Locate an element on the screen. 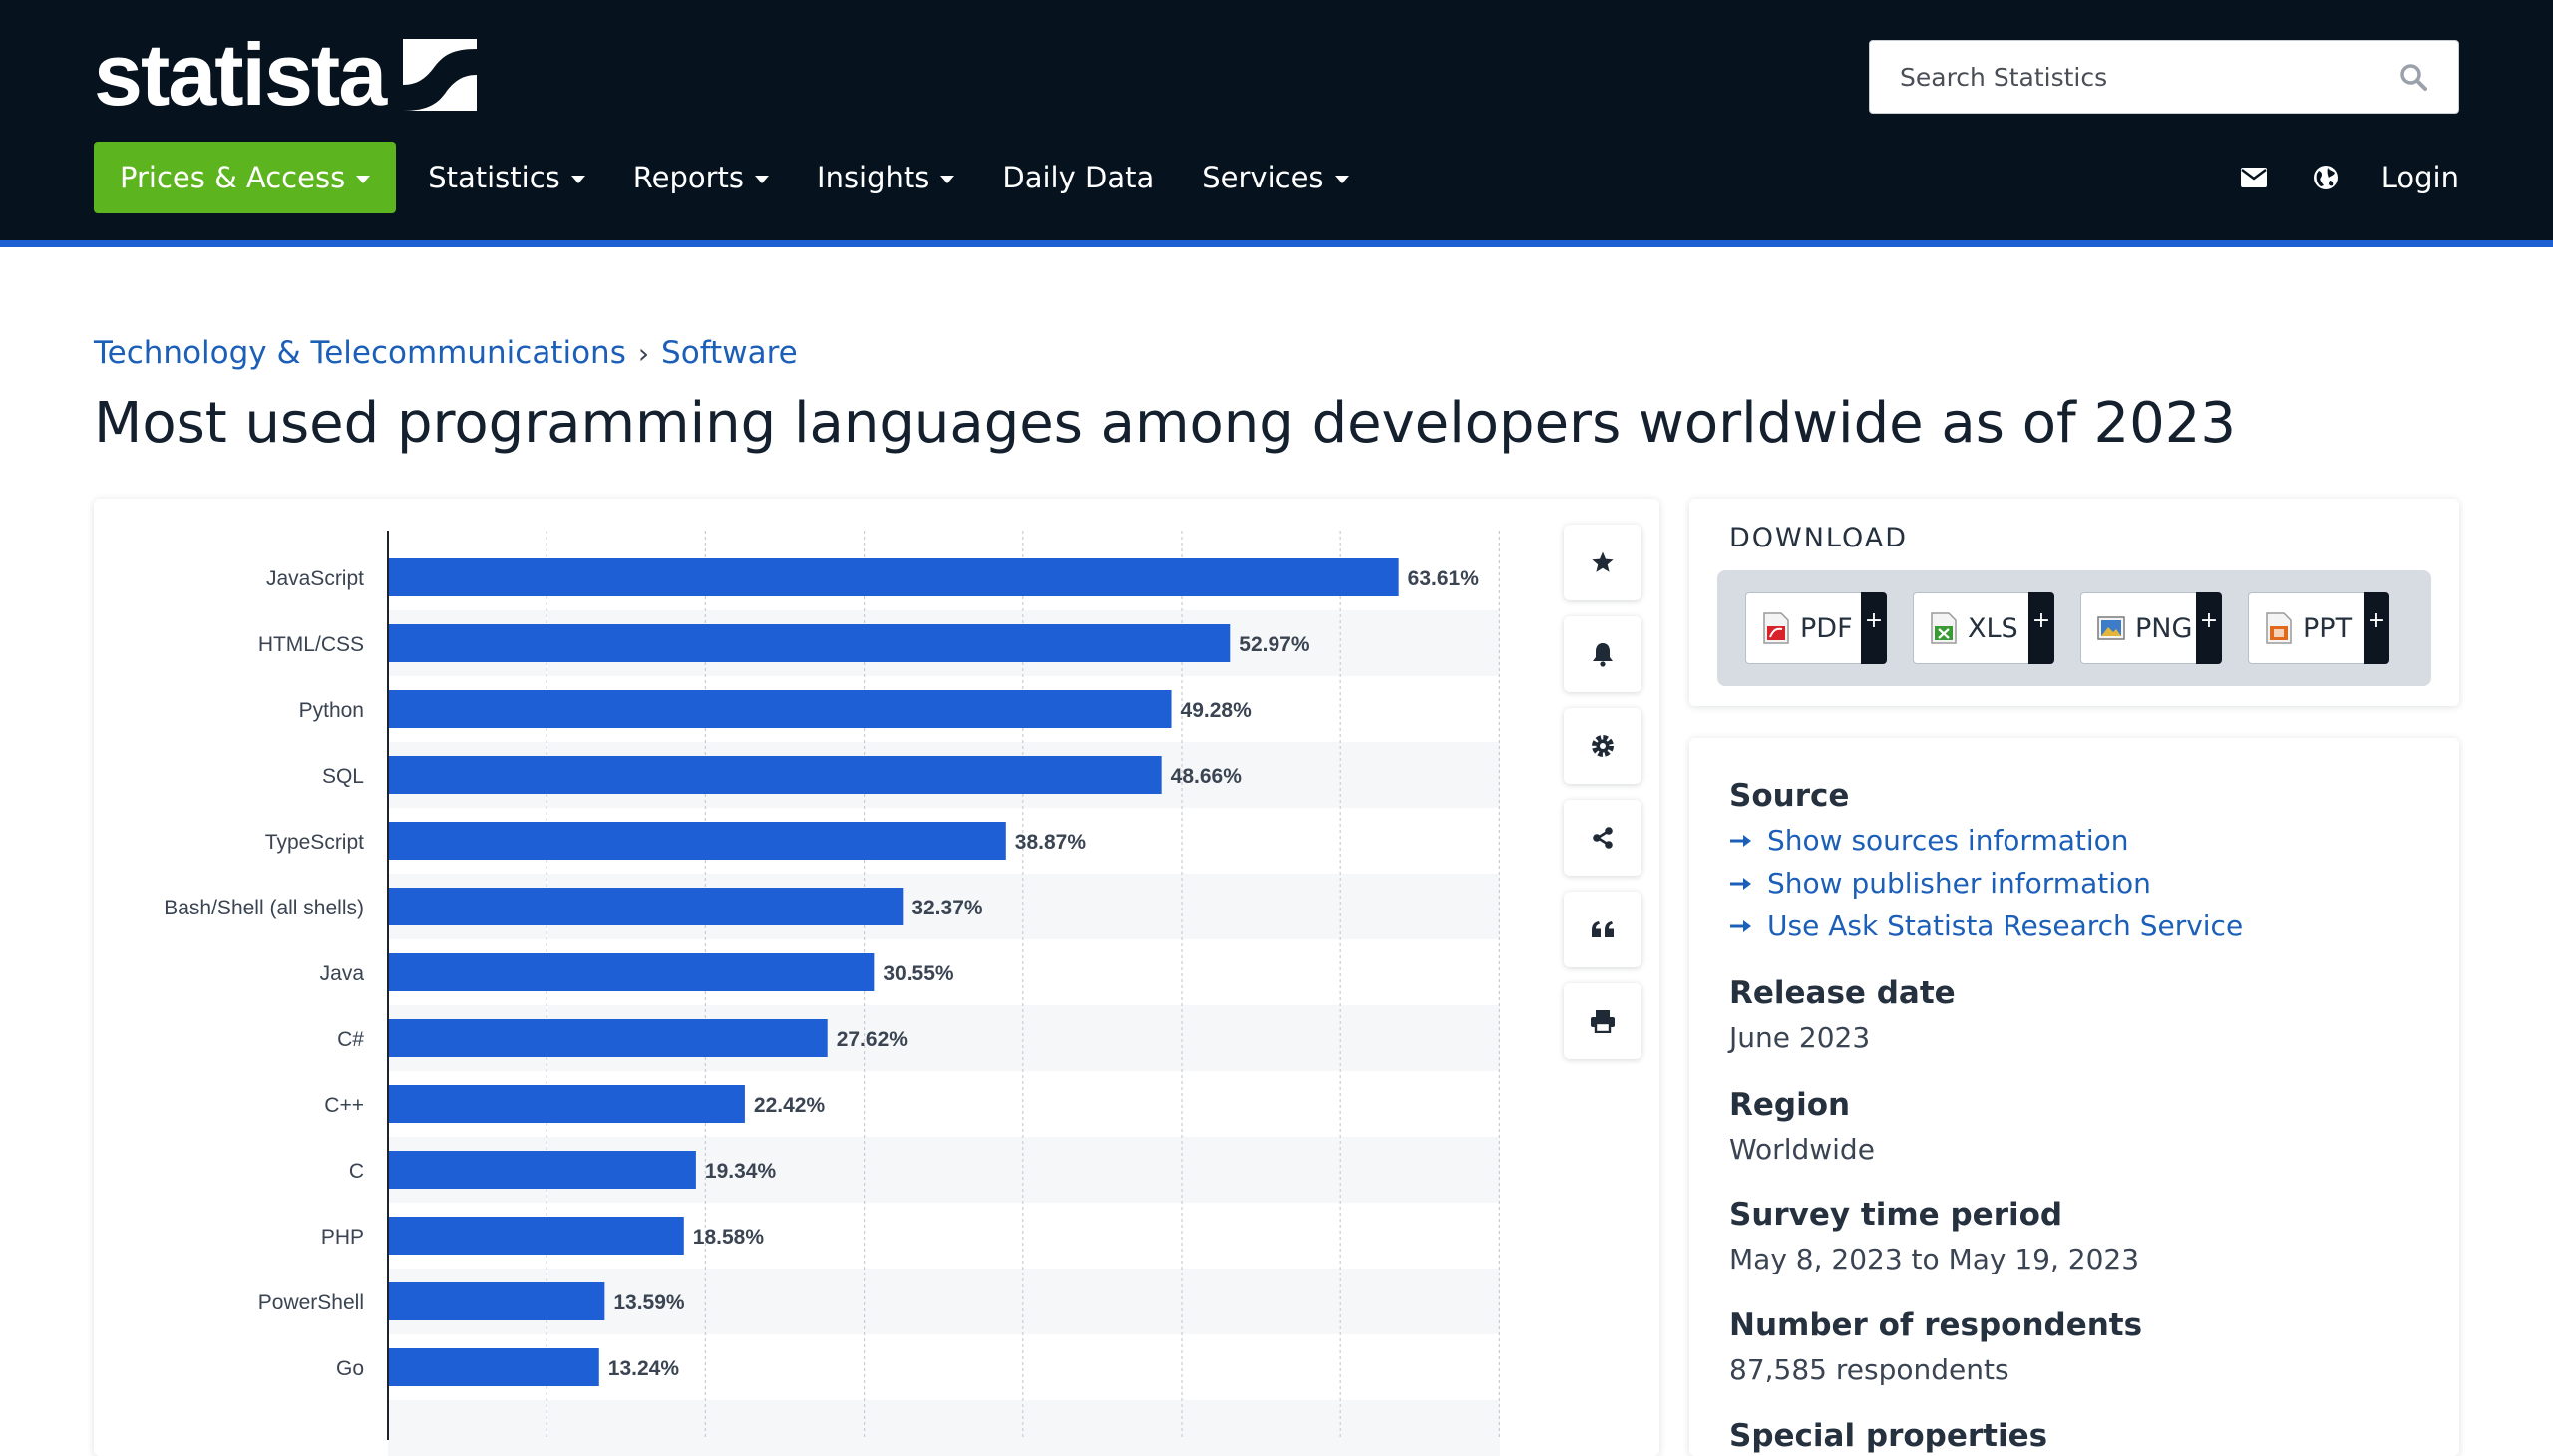  chart-toolbar is located at coordinates (1602, 800).